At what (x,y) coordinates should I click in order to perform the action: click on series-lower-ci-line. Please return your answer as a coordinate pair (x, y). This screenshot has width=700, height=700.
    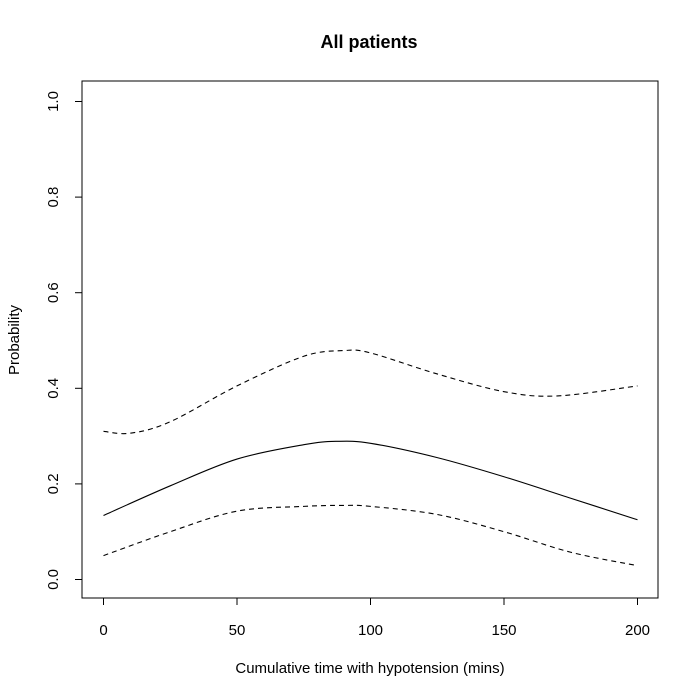
    Looking at the image, I should click on (370, 535).